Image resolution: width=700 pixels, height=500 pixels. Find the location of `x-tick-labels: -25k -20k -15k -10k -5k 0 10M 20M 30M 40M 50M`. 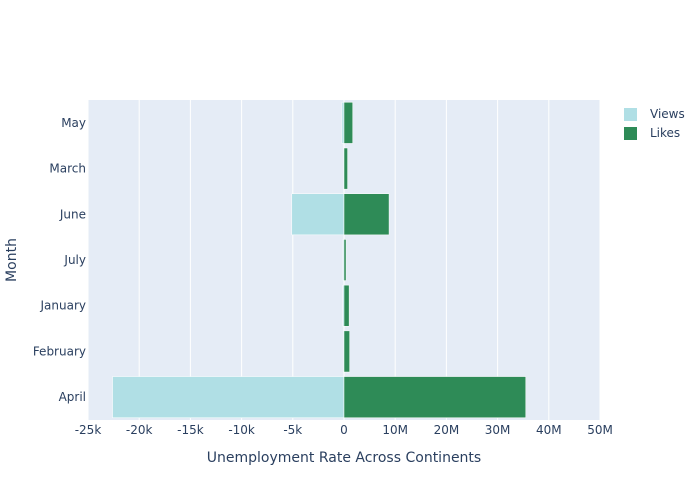

x-tick-labels: -25k -20k -15k -10k -5k 0 10M 20M 30M 40M 50M is located at coordinates (344, 430).